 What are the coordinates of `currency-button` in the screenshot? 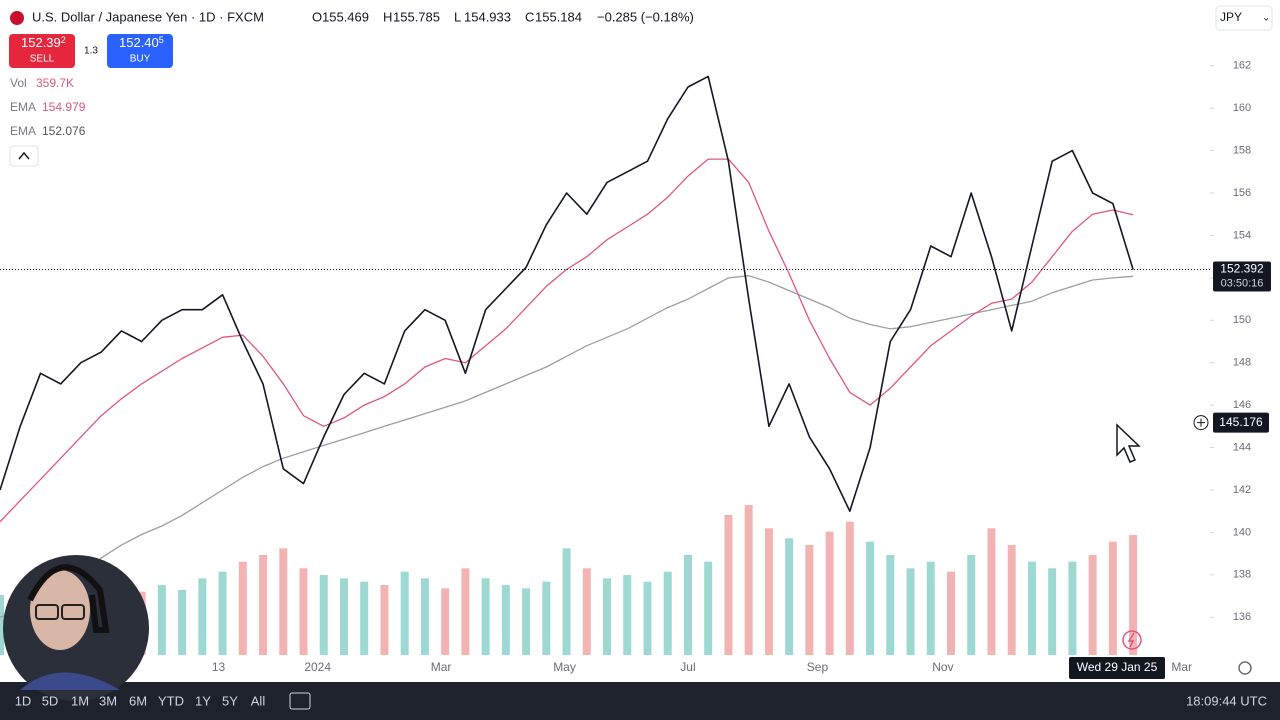 It's located at (1244, 18).